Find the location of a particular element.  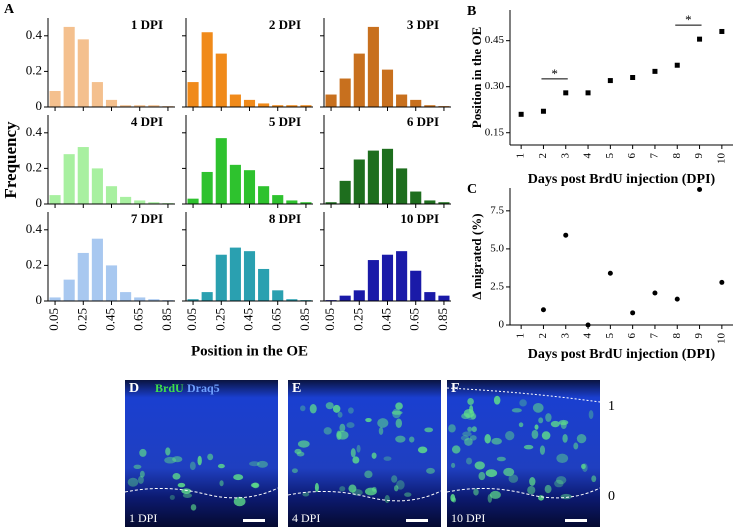

y-tick-label: 0.4 is located at coordinates (34, 34).